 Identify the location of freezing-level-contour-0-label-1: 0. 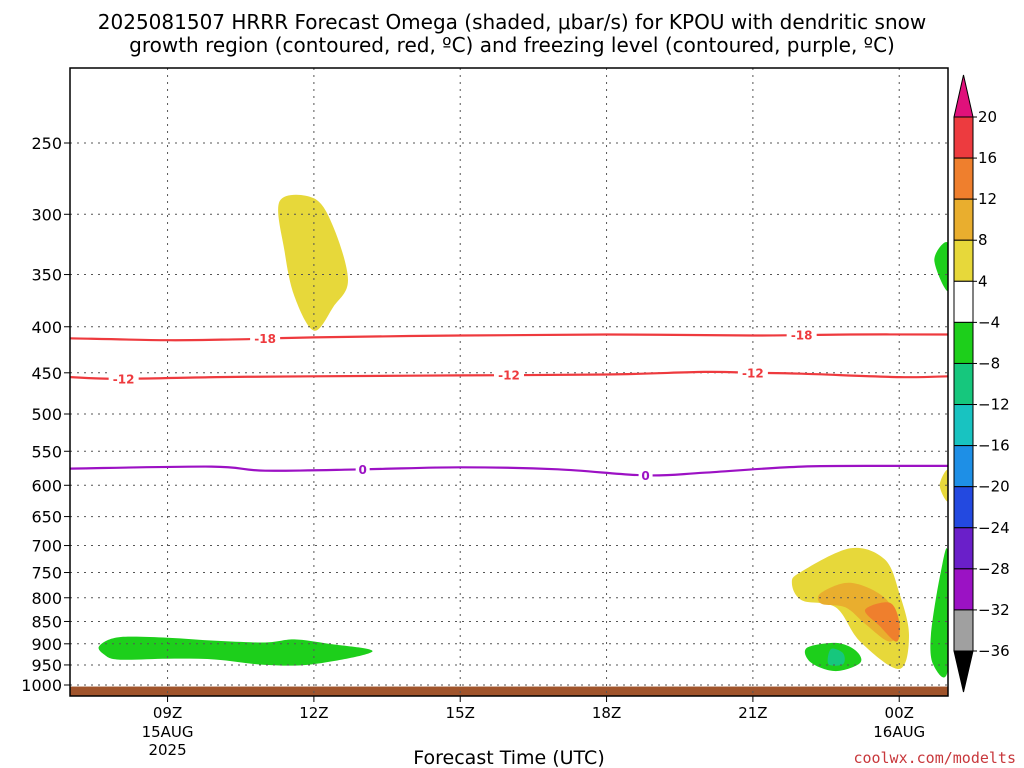
(362, 470).